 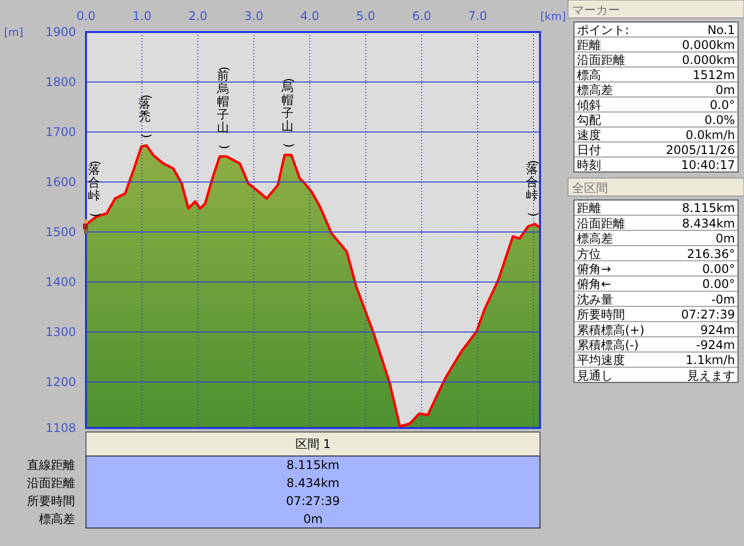 I want to click on text: 平均速度, so click(x=601, y=360).